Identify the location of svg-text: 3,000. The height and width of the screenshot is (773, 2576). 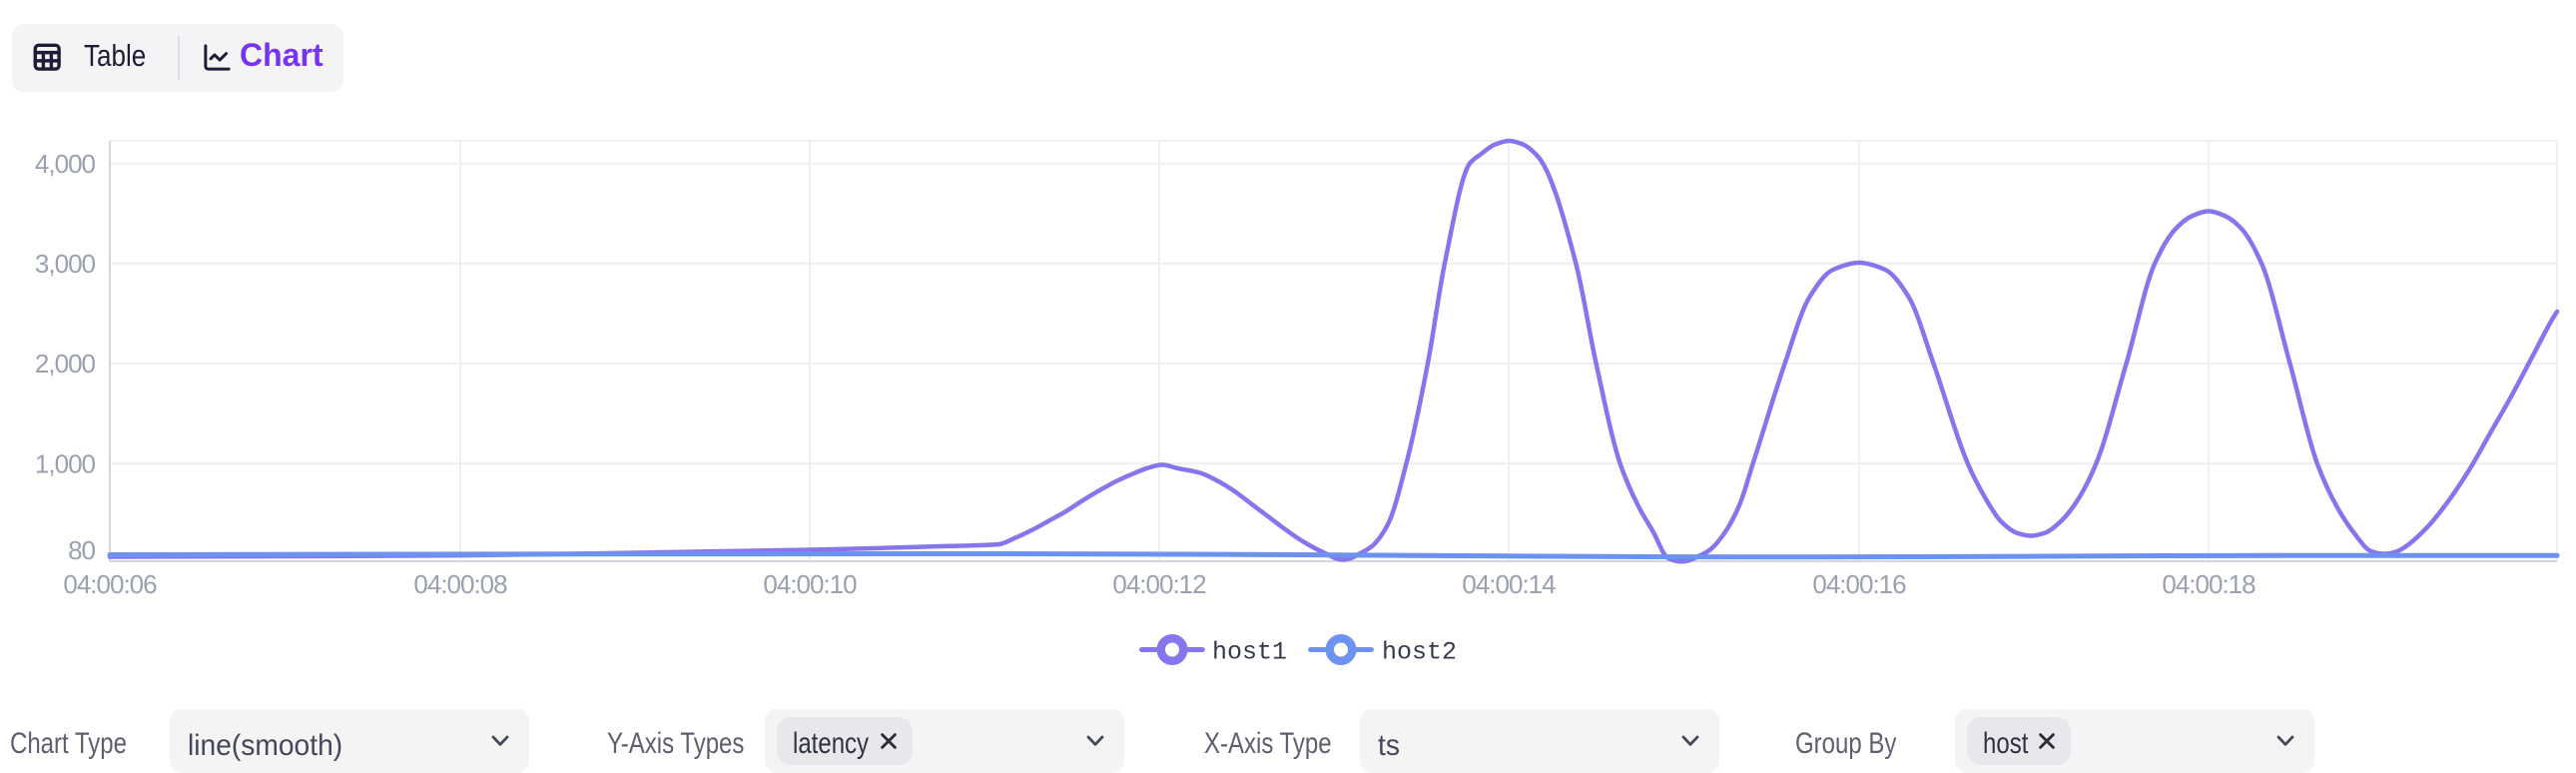
(65, 264).